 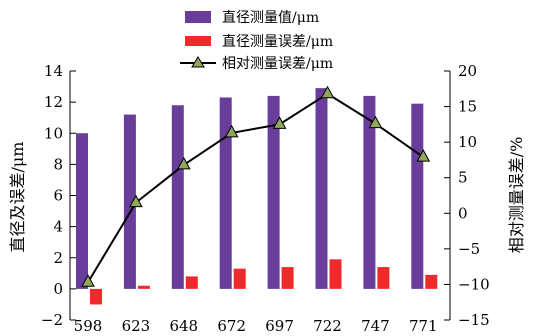 I want to click on legend-label-relative-error: 相对测量误差/μm, so click(x=277, y=64).